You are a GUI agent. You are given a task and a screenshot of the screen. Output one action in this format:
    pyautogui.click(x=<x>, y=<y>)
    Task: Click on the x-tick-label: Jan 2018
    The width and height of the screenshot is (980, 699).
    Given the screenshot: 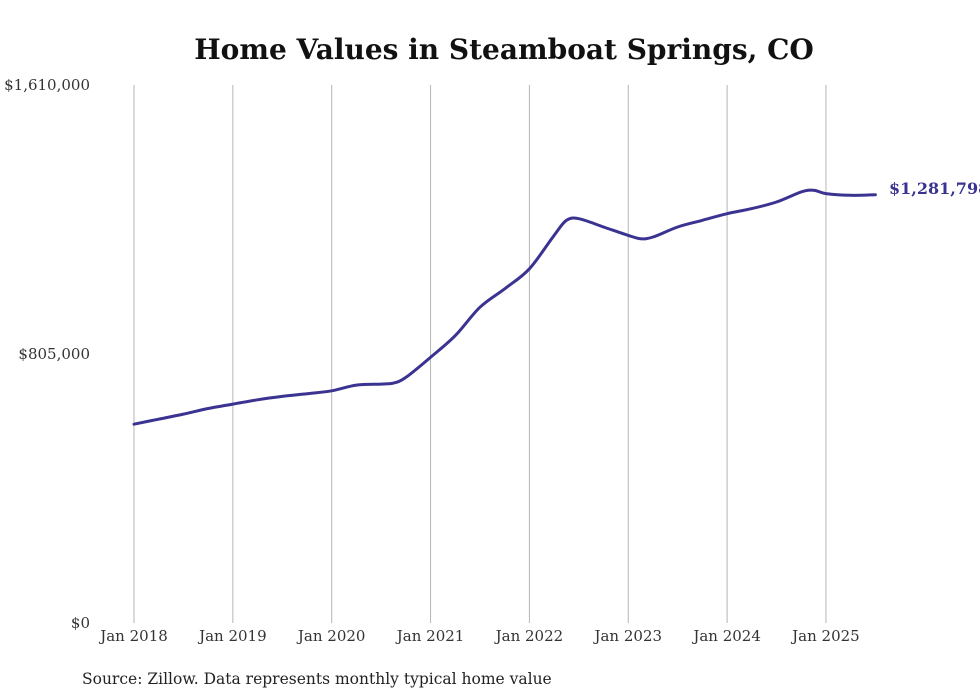 What is the action you would take?
    pyautogui.click(x=133, y=636)
    